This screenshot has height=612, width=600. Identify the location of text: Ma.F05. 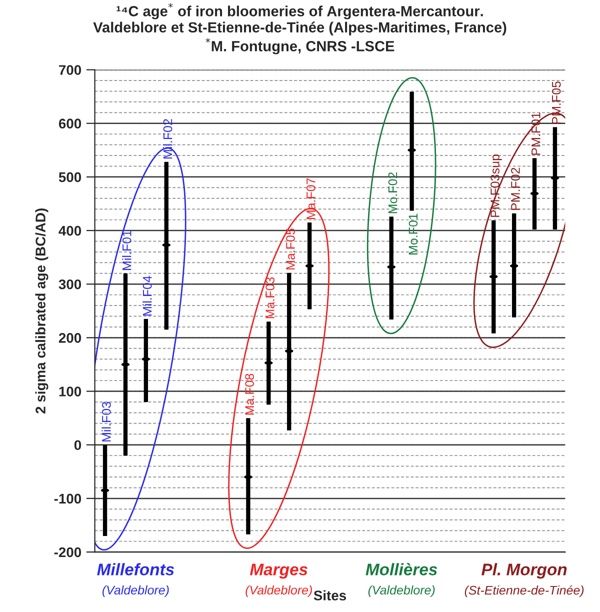
(290, 249).